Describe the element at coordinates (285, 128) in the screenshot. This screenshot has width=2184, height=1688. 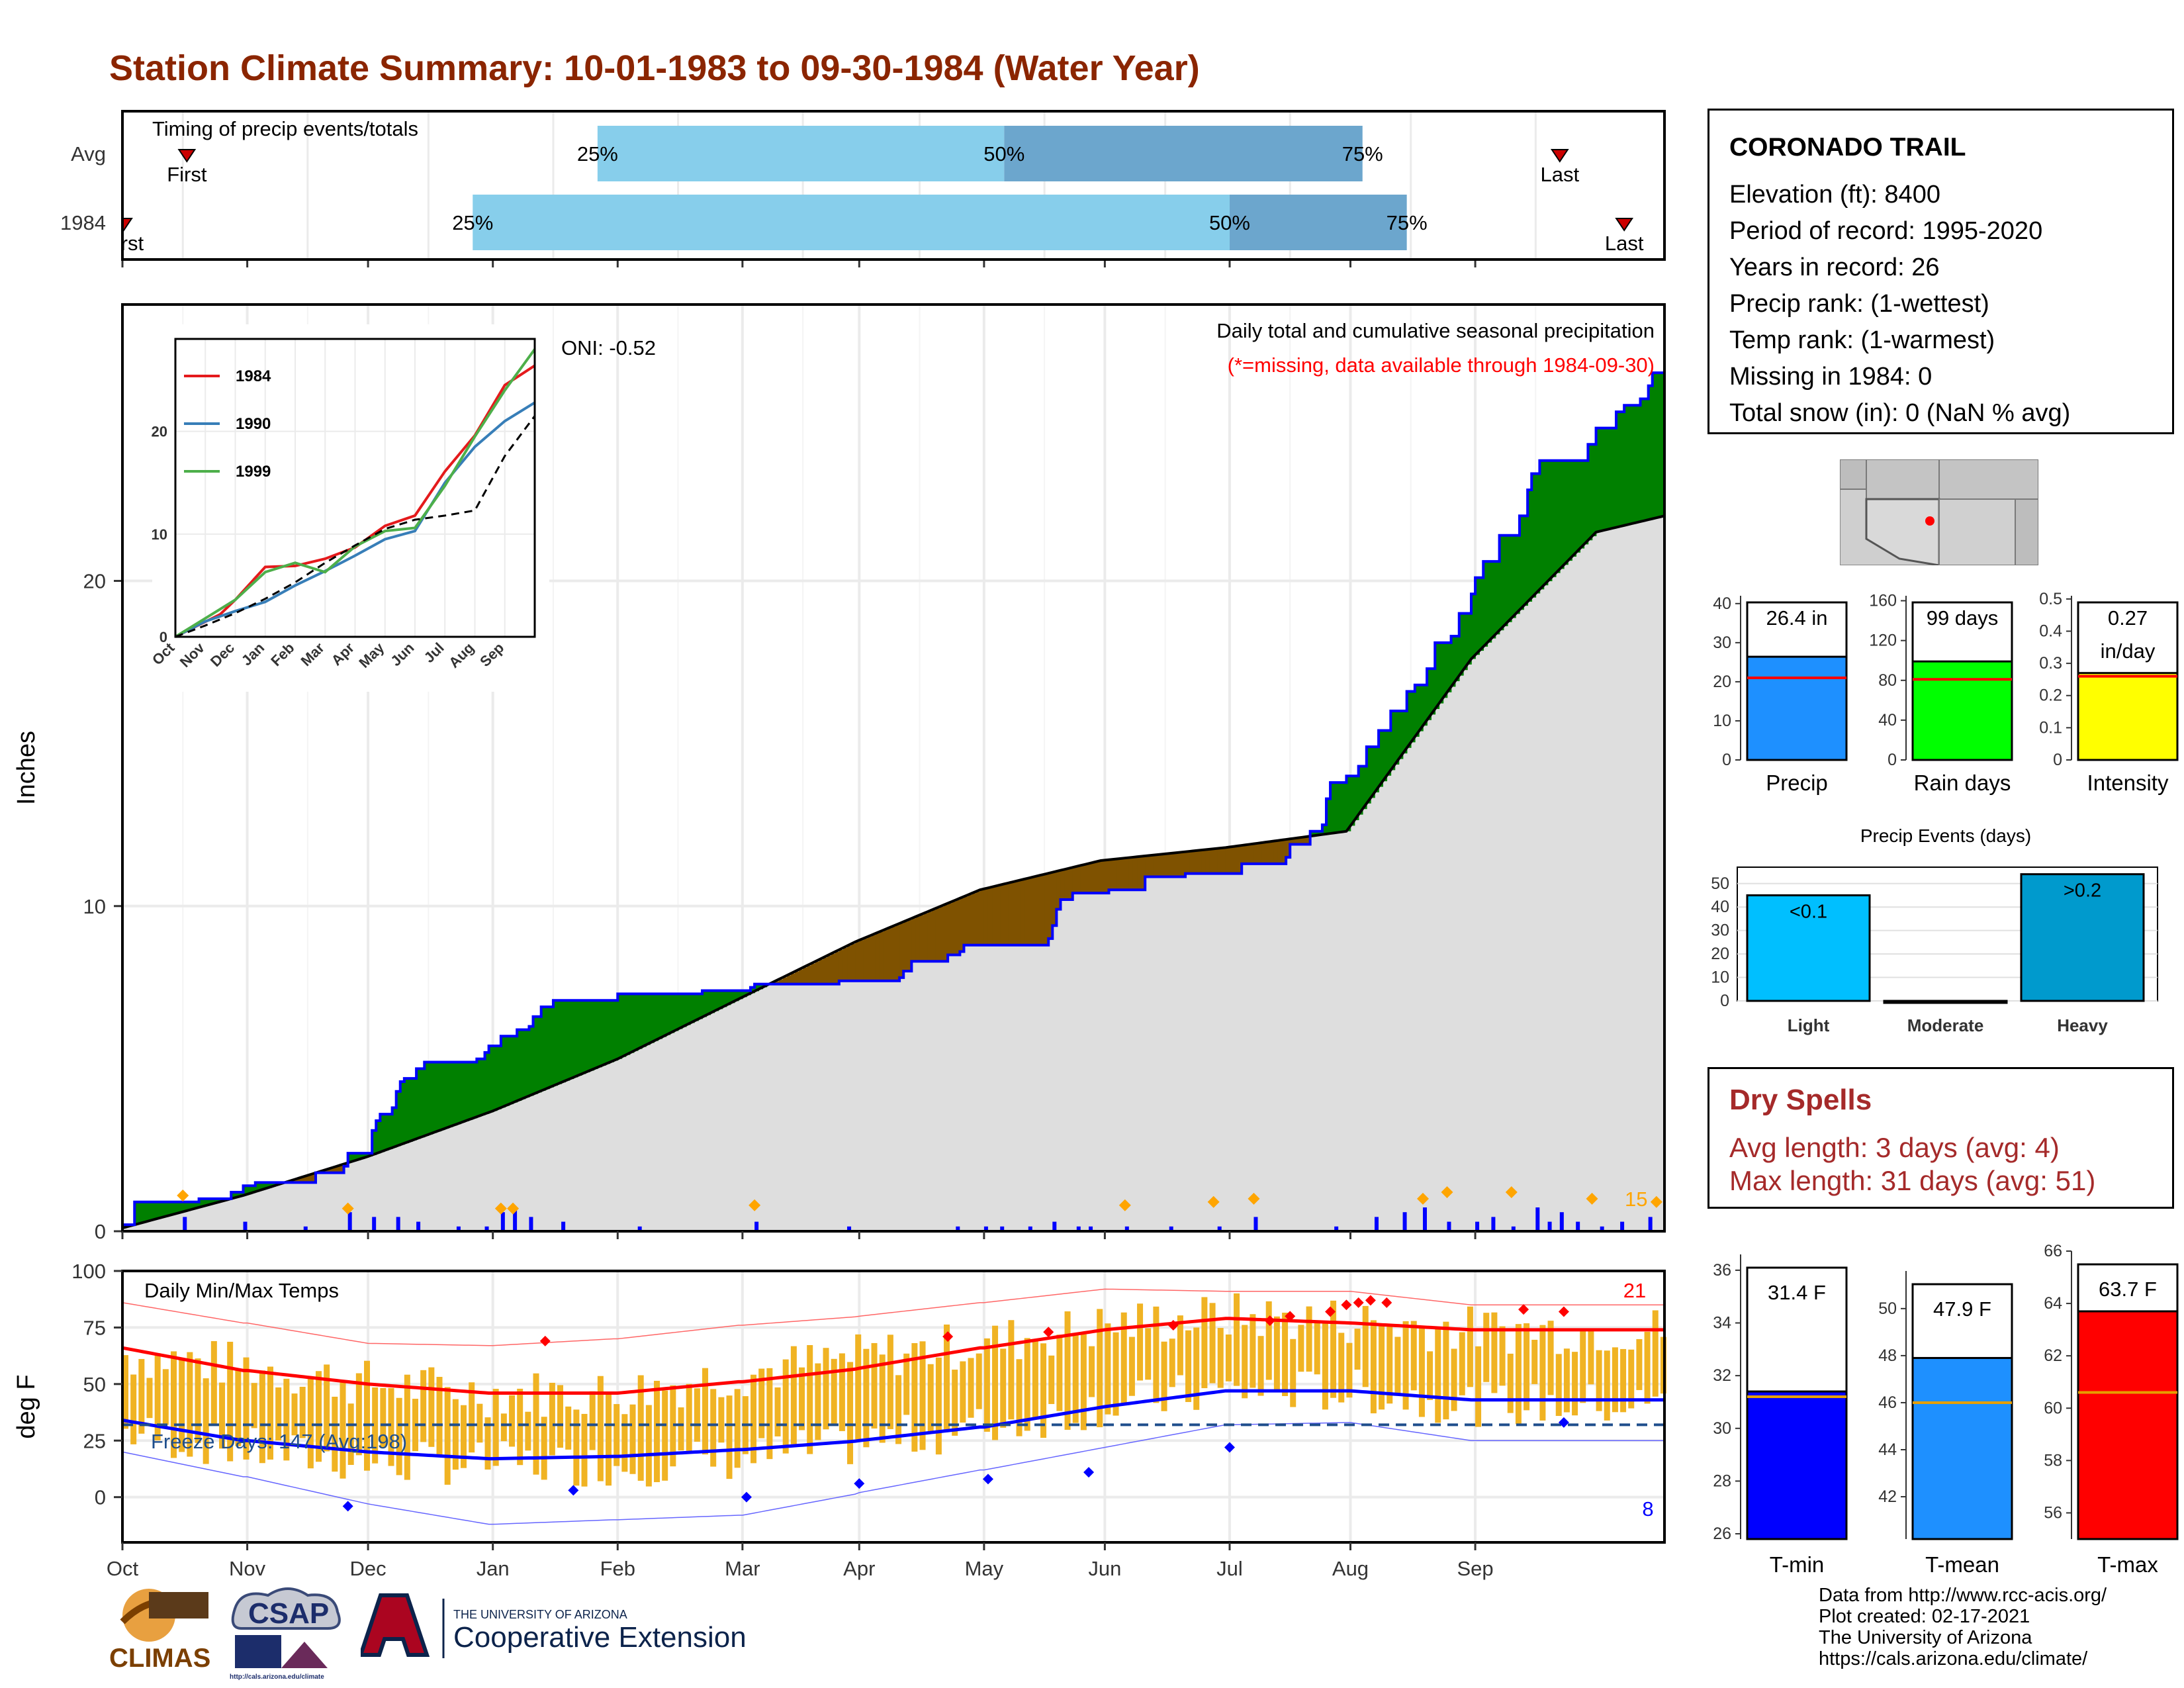
I see `timing-title: Timing of precip events/totals` at that location.